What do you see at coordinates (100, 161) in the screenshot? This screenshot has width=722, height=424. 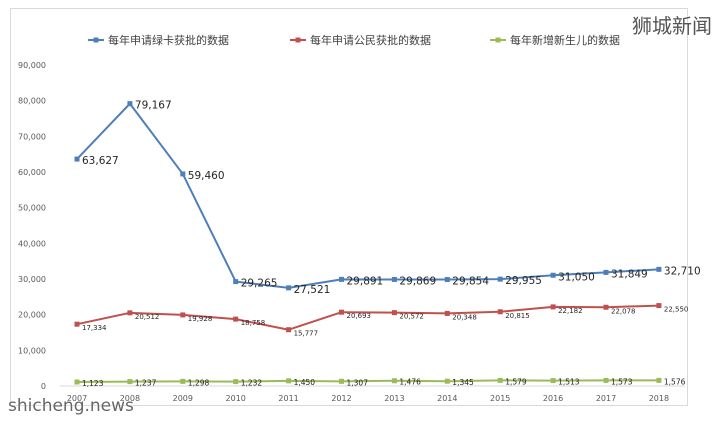 I see `data-label: 63,627` at bounding box center [100, 161].